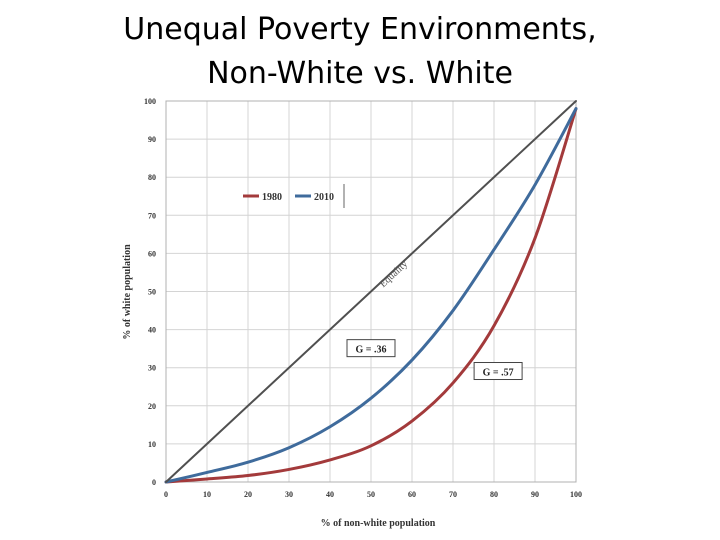 This screenshot has height=540, width=720. I want to click on gini-label: G = .57, so click(498, 373).